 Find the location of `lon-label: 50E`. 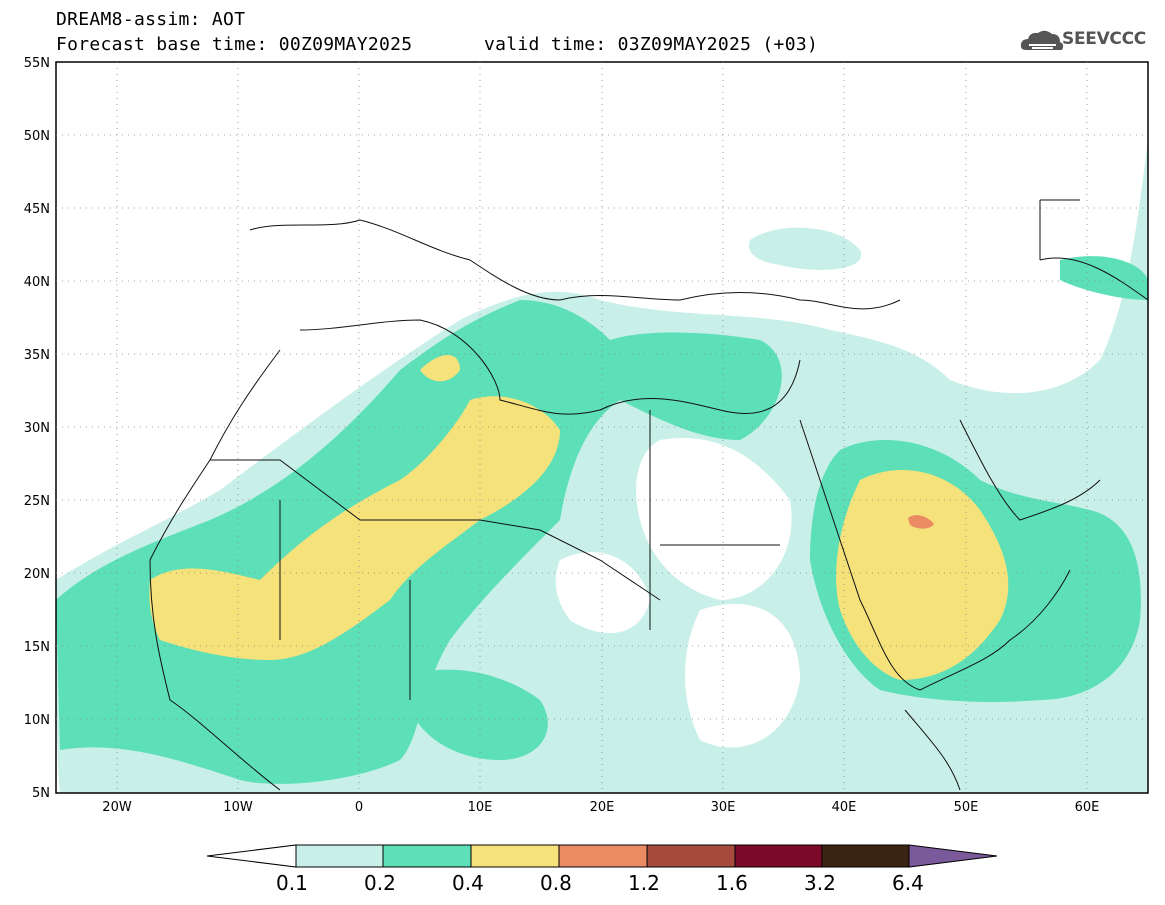

lon-label: 50E is located at coordinates (966, 807).